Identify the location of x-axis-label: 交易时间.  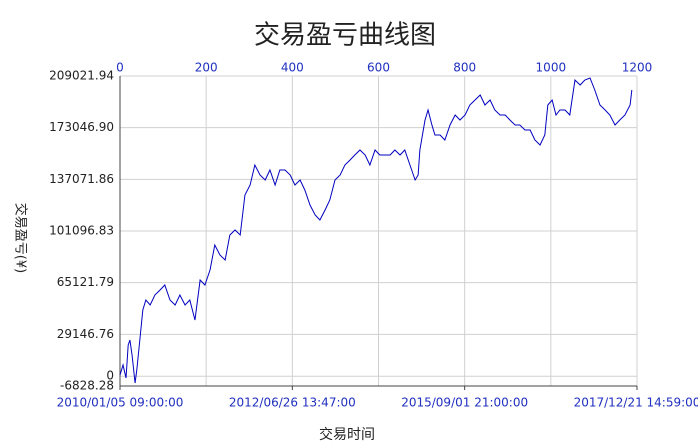
(347, 434).